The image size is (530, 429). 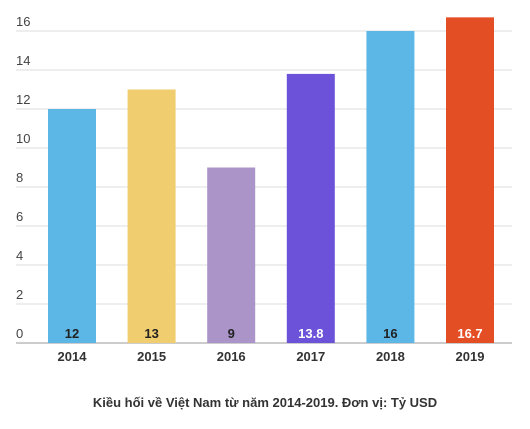 I want to click on bar-2017, so click(x=310, y=208).